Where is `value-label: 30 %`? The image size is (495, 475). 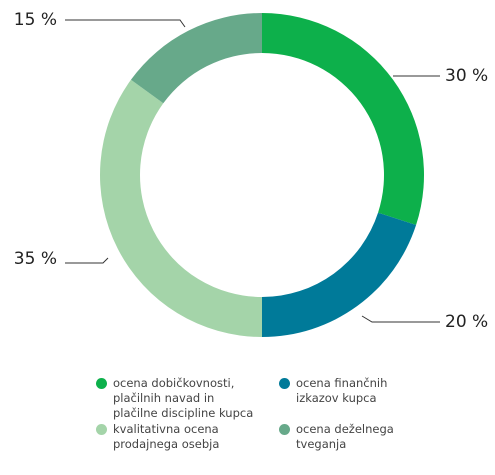
value-label: 30 % is located at coordinates (466, 76).